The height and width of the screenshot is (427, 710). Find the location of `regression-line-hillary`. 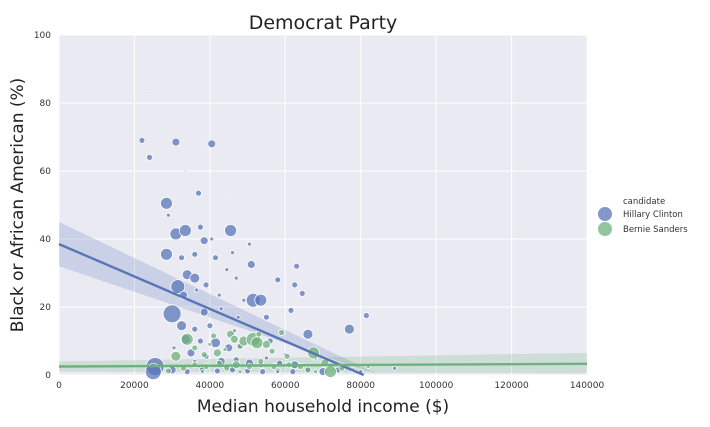

regression-line-hillary is located at coordinates (211, 309).